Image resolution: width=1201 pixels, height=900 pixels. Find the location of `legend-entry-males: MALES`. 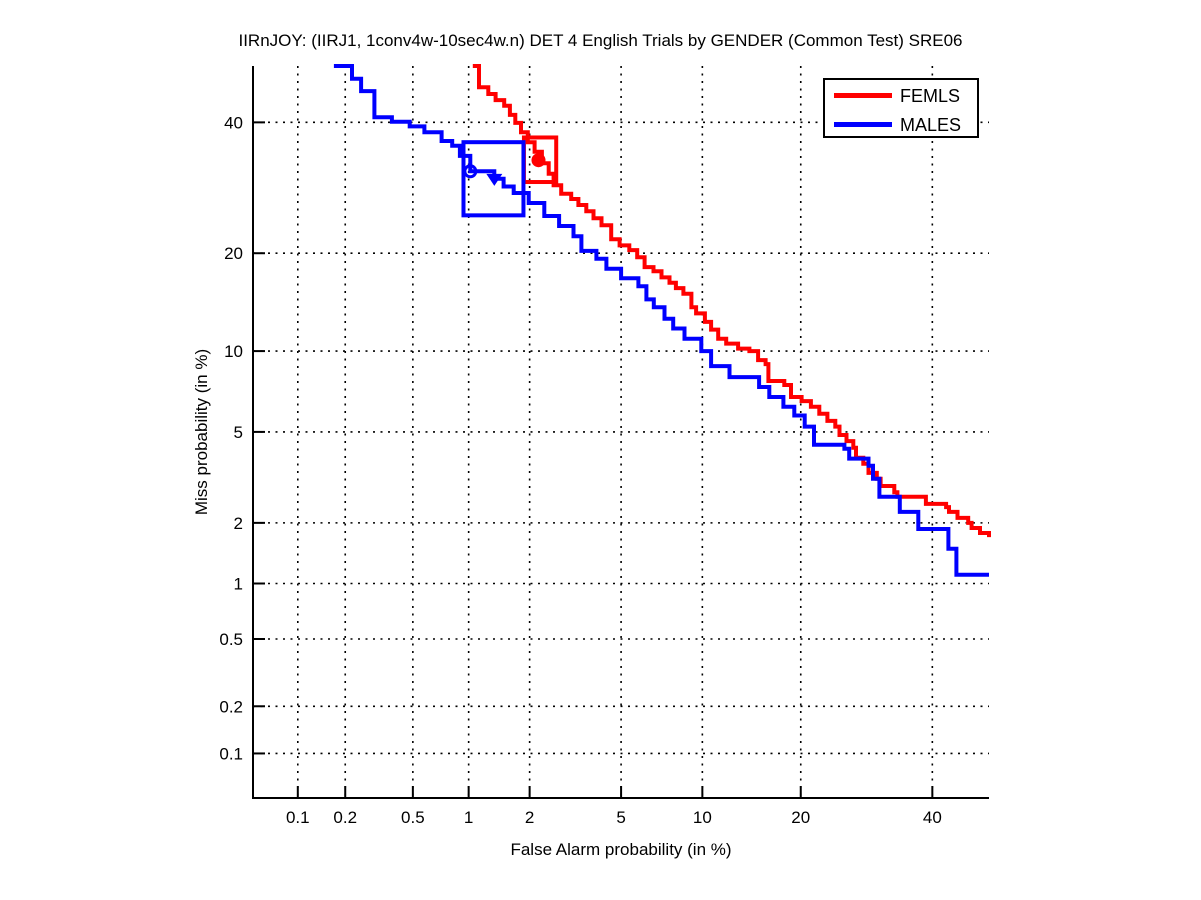

legend-entry-males: MALES is located at coordinates (901, 124).